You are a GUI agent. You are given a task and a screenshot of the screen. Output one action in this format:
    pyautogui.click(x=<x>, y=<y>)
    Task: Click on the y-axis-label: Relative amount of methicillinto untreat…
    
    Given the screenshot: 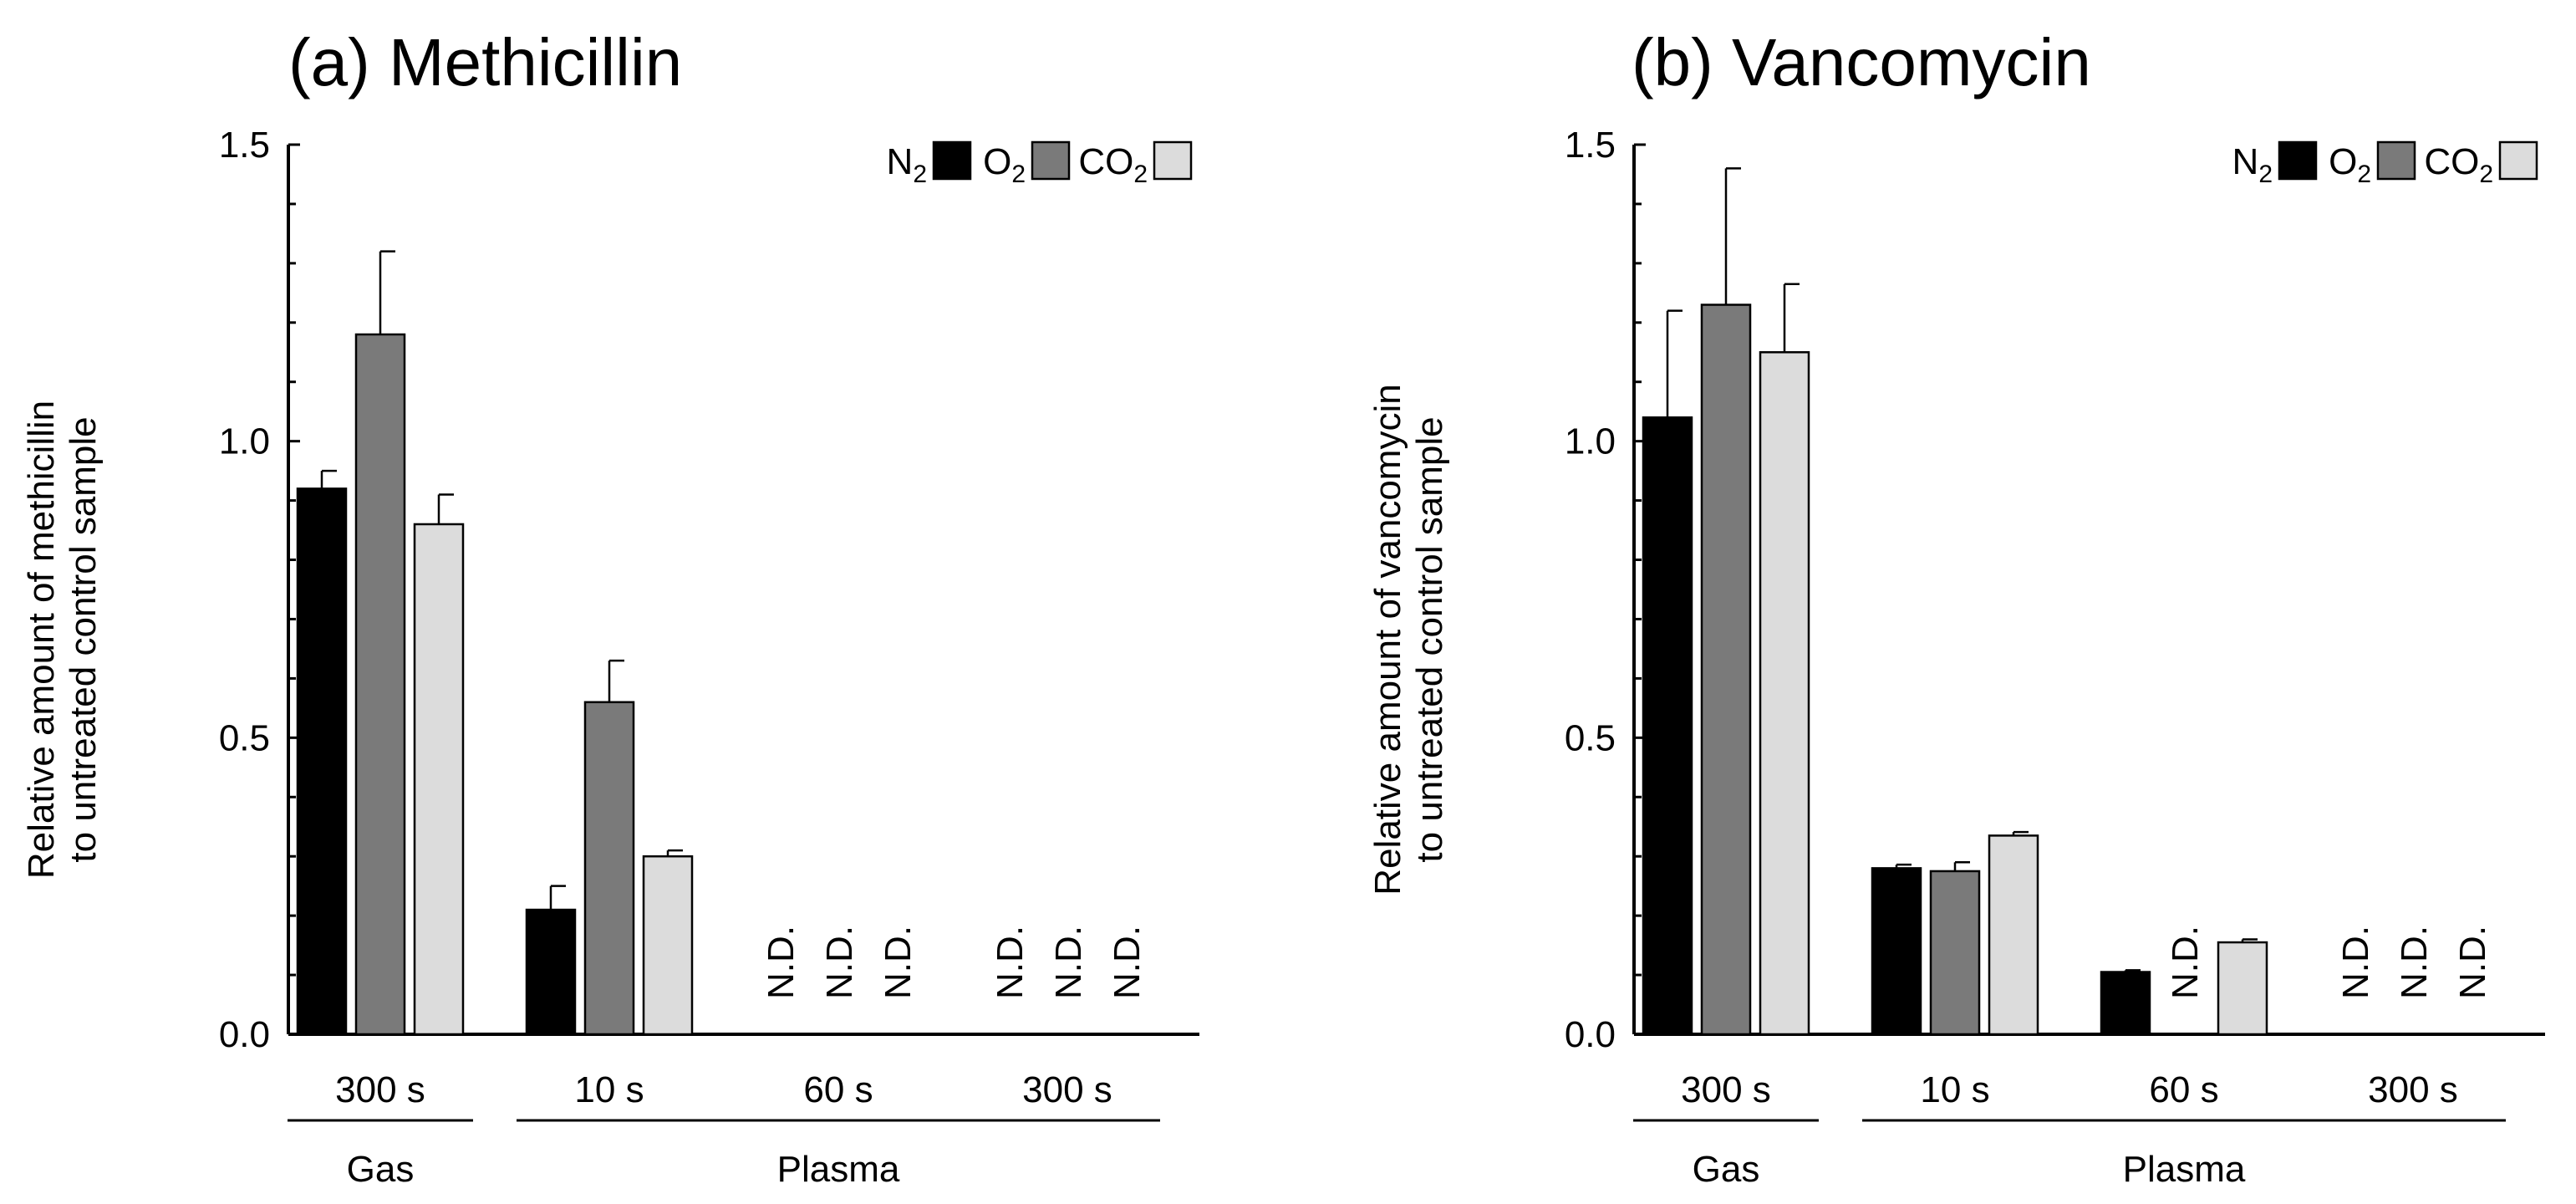 What is the action you would take?
    pyautogui.click(x=62, y=639)
    